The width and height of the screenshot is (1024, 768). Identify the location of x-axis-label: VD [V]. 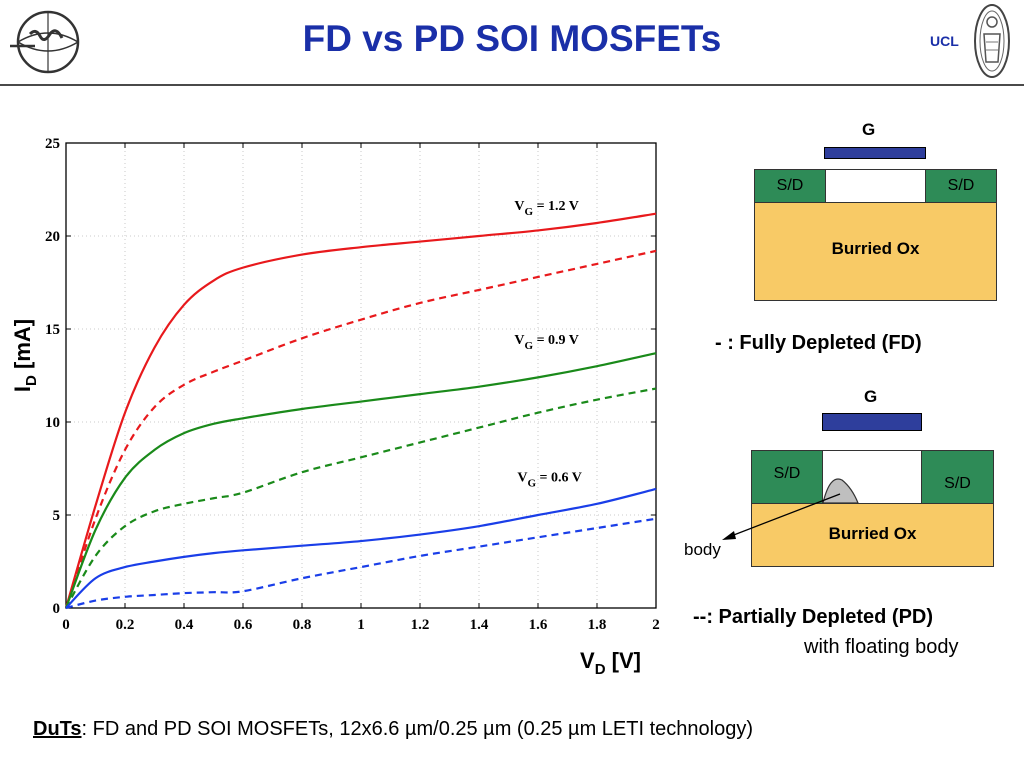
(610, 663).